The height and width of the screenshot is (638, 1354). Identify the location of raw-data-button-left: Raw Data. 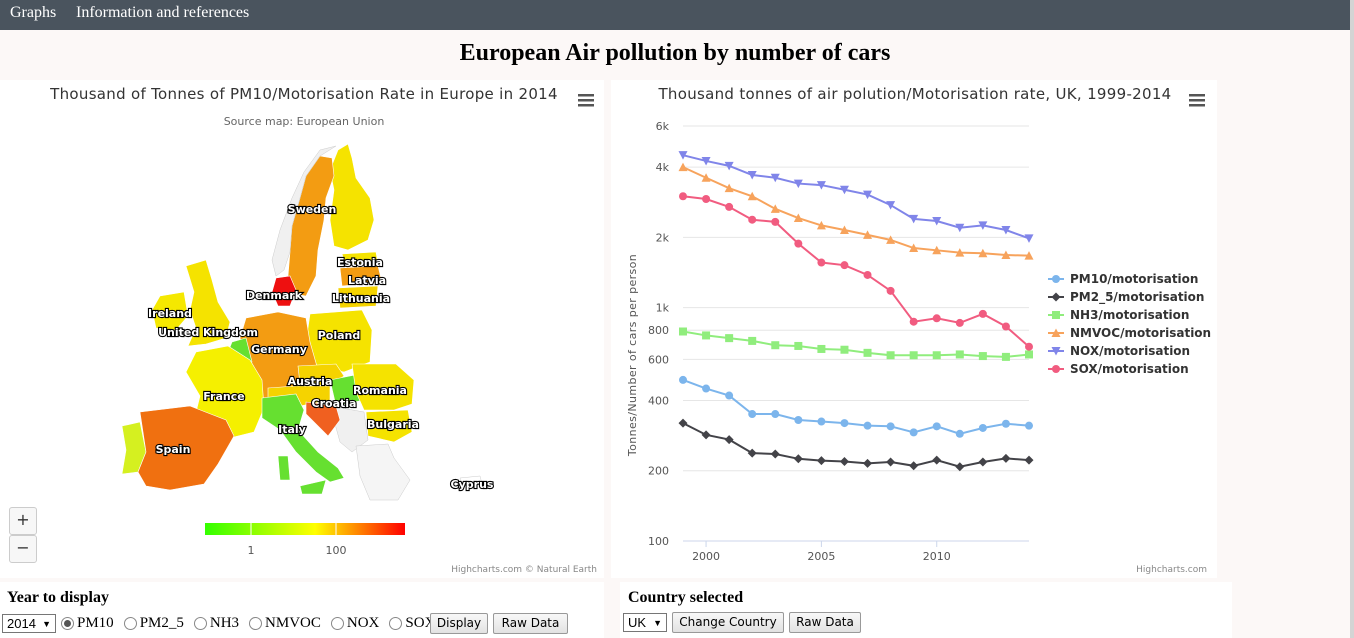
(530, 623).